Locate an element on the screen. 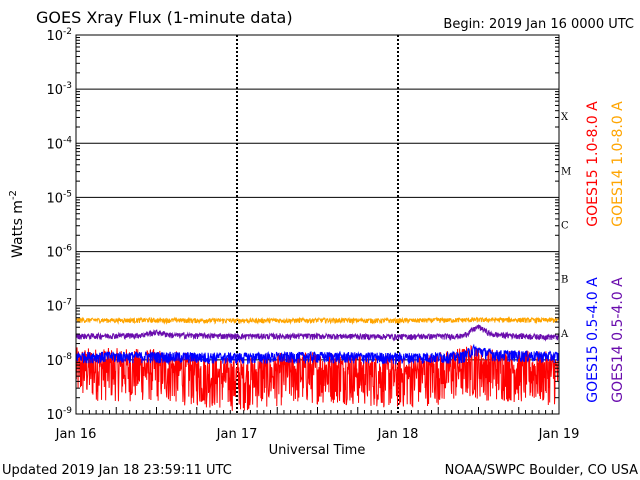 Image resolution: width=640 pixels, height=480 pixels. chart-title: GOES Xray Flux (1-minute data) is located at coordinates (164, 17).